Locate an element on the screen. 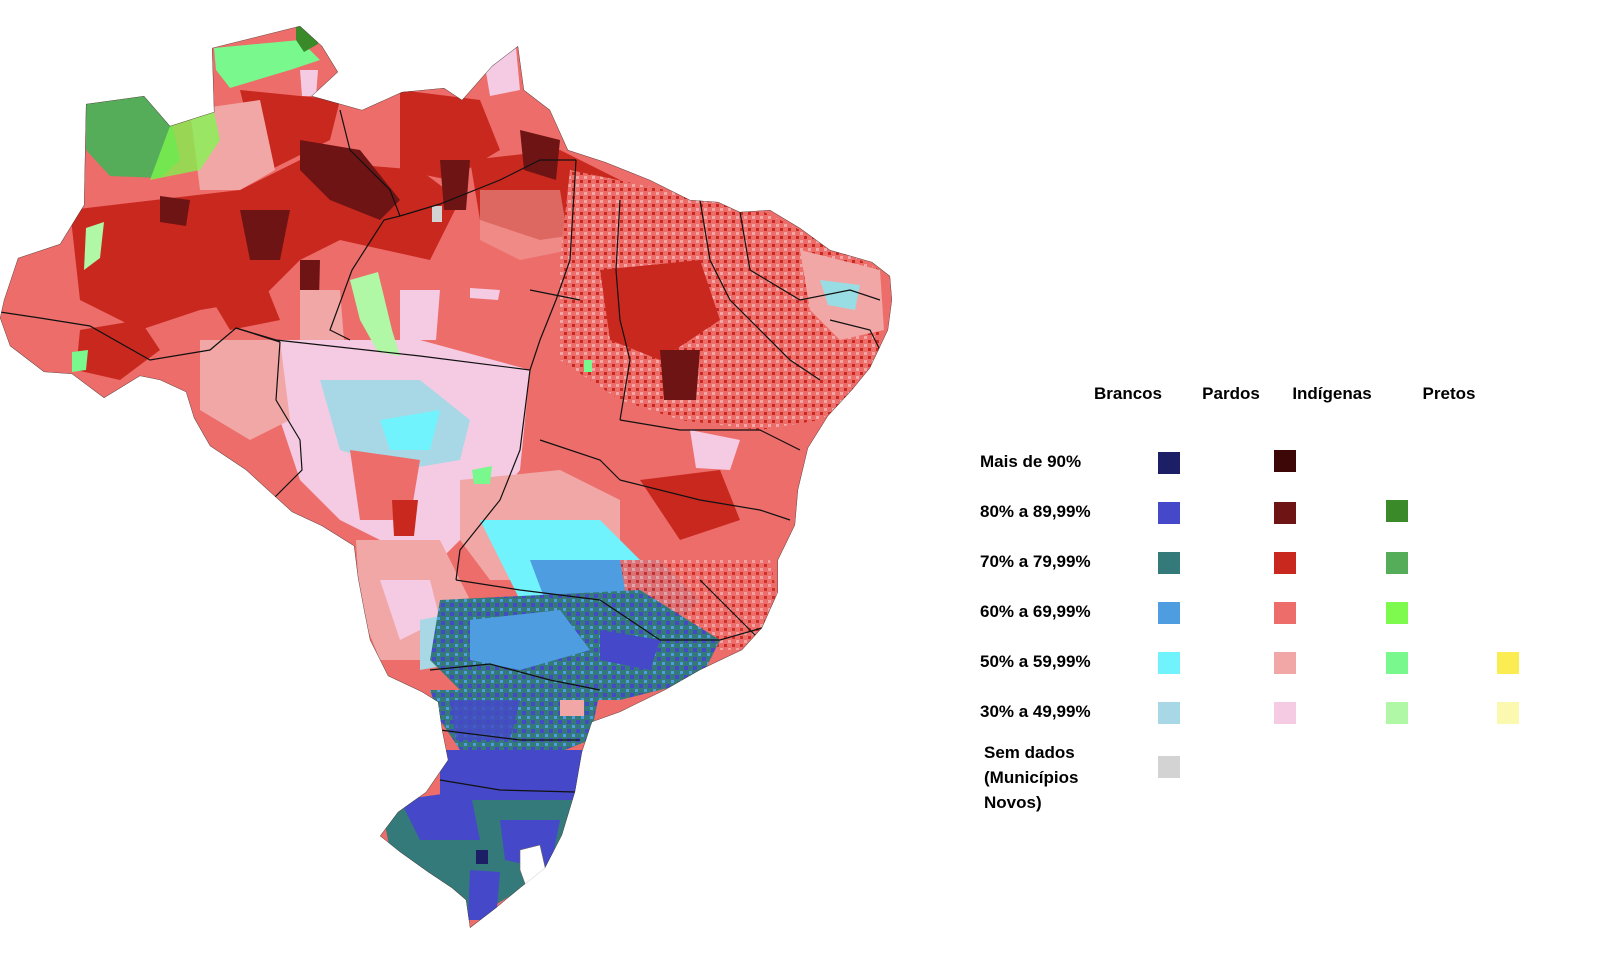  row-label-70-79: 70% a 79,99% is located at coordinates (1035, 561).